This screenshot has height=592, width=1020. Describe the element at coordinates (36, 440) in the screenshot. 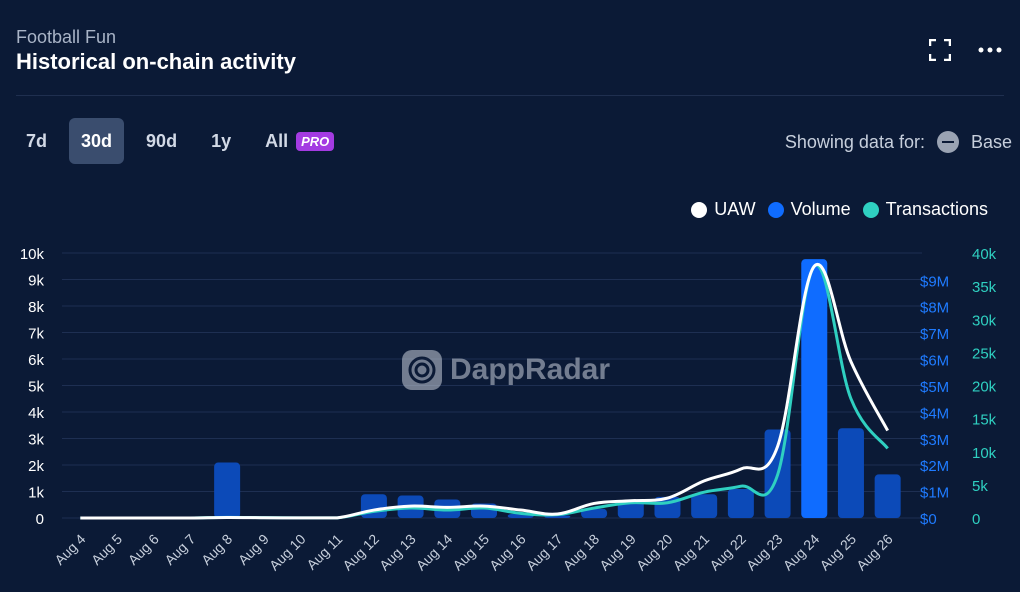

I see `uaw-axis-tick: 3k` at that location.